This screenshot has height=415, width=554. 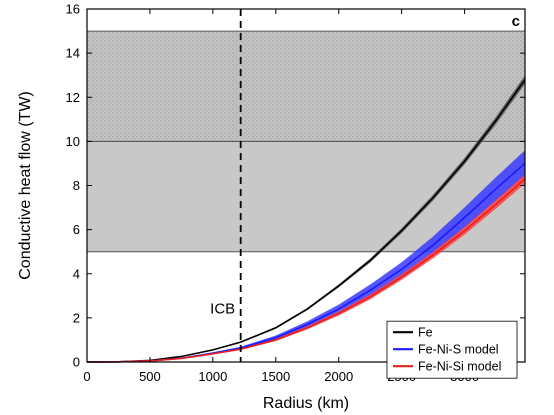 What do you see at coordinates (73, 97) in the screenshot?
I see `y-tick-label: 12` at bounding box center [73, 97].